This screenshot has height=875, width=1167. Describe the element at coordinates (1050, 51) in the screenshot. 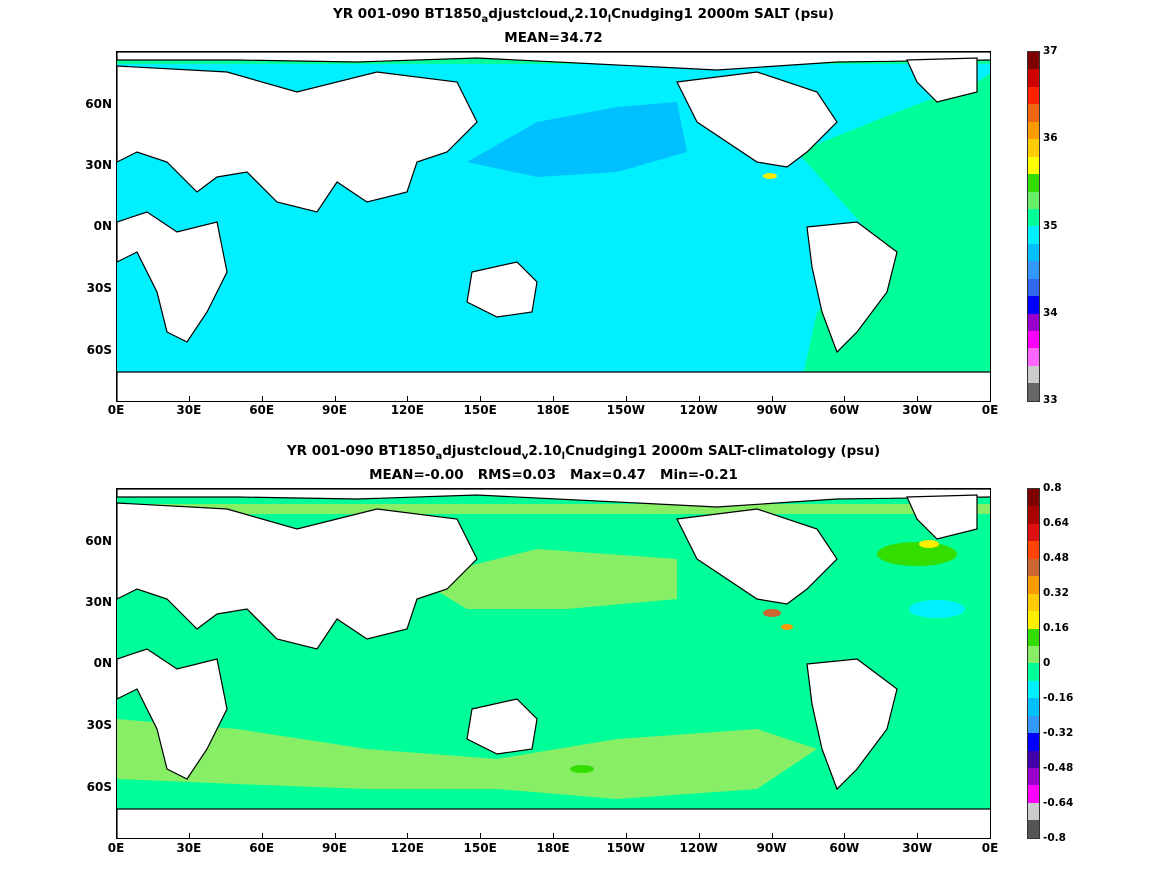

I see `colorbar-tick-label: 37` at that location.